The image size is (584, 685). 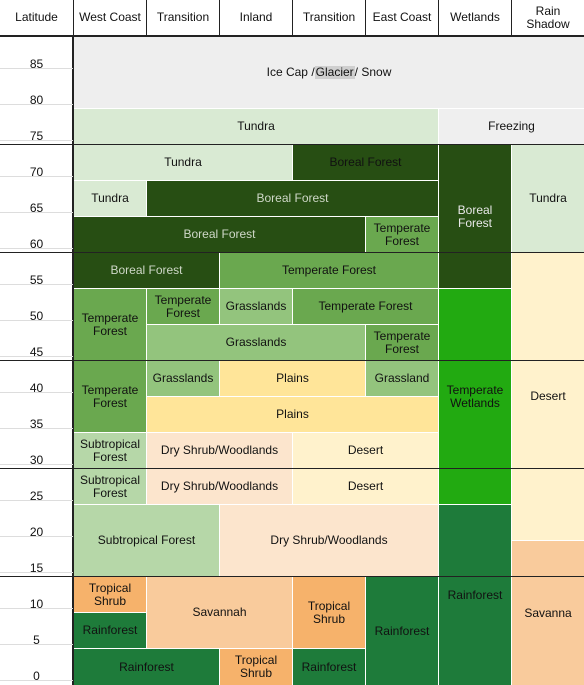 I want to click on header-transition-west: Transition, so click(x=183, y=18).